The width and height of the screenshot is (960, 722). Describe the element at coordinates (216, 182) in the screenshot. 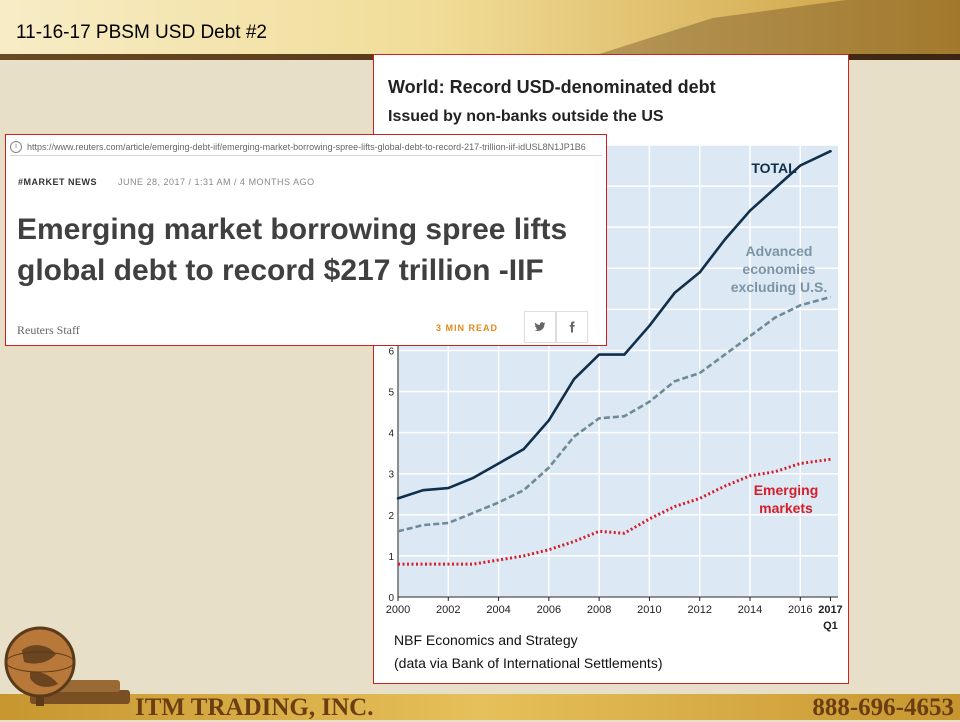

I see `article-date: JUNE 28, 2017 / 1:31 AM / 4 MONTHS AGO` at that location.